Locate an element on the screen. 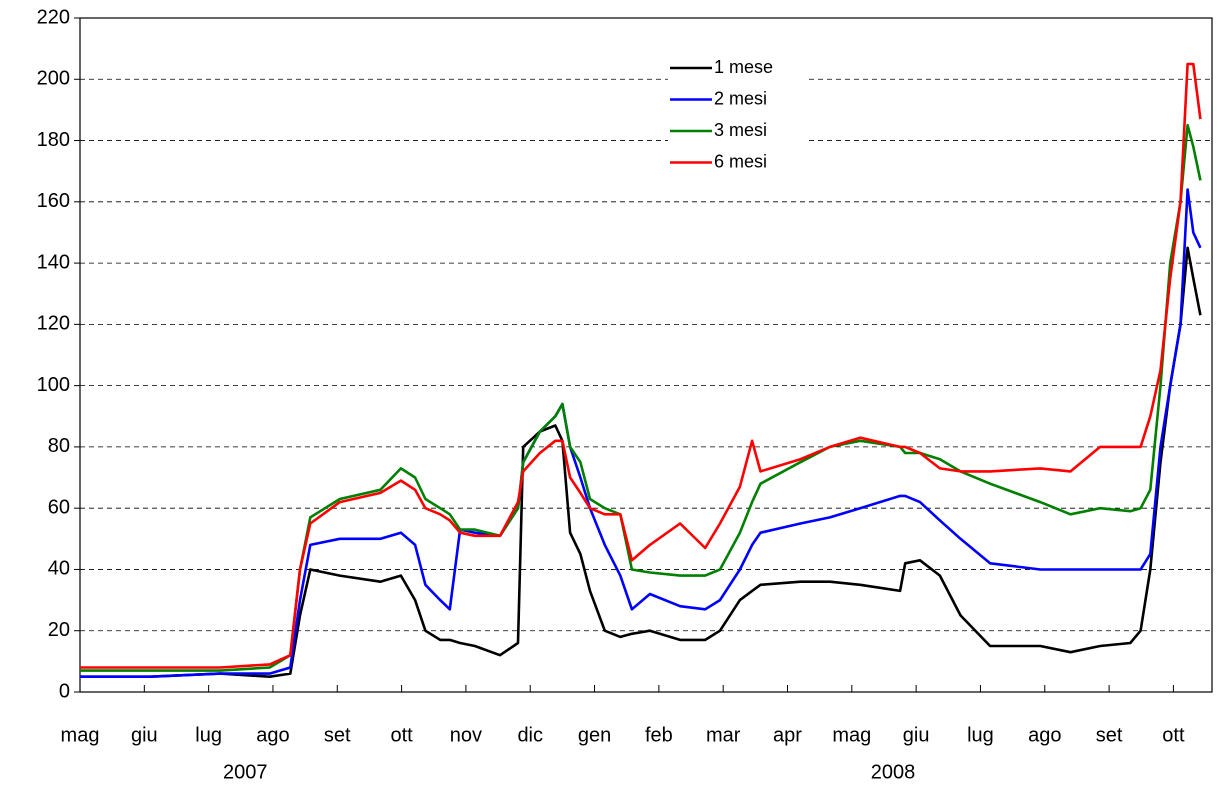  legend-label: 6 mesi is located at coordinates (740, 161).